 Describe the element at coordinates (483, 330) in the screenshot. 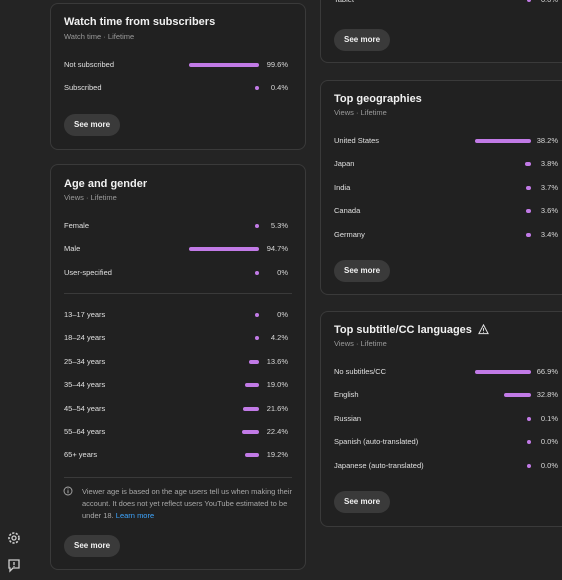

I see `warning-icon` at that location.